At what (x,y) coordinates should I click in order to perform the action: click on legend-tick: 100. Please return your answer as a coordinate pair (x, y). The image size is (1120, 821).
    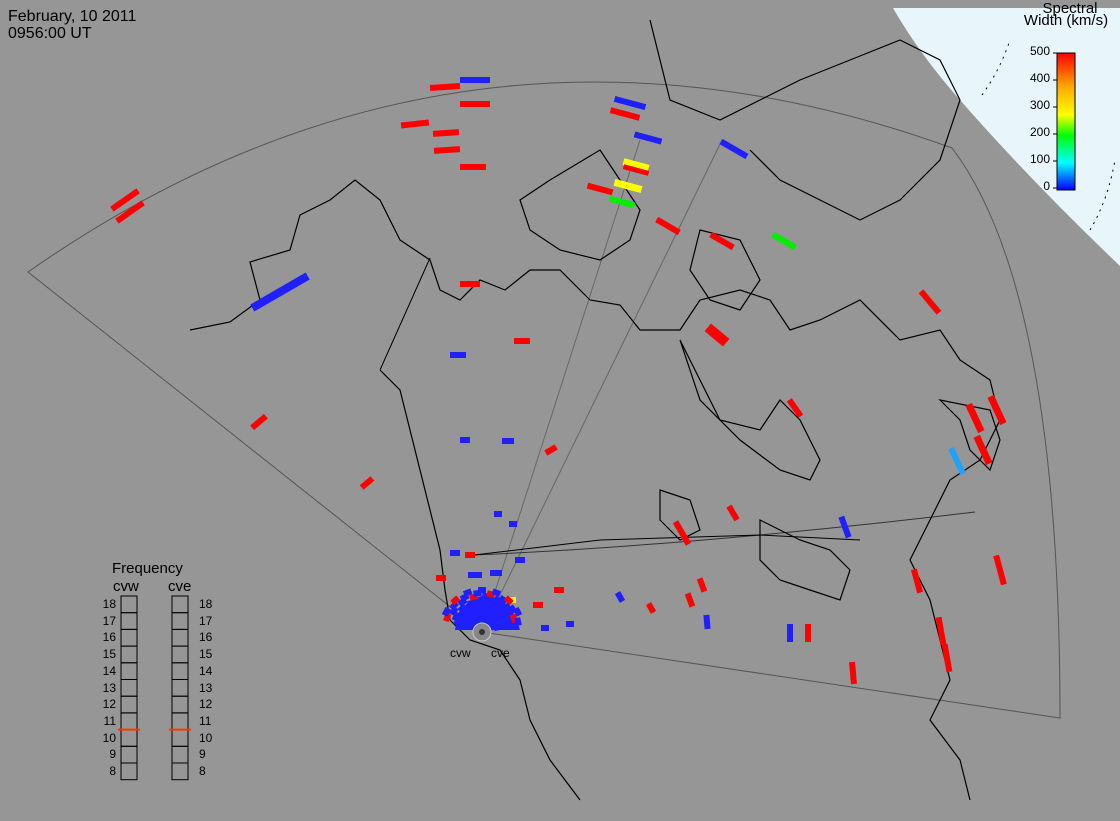
    Looking at the image, I should click on (1039, 159).